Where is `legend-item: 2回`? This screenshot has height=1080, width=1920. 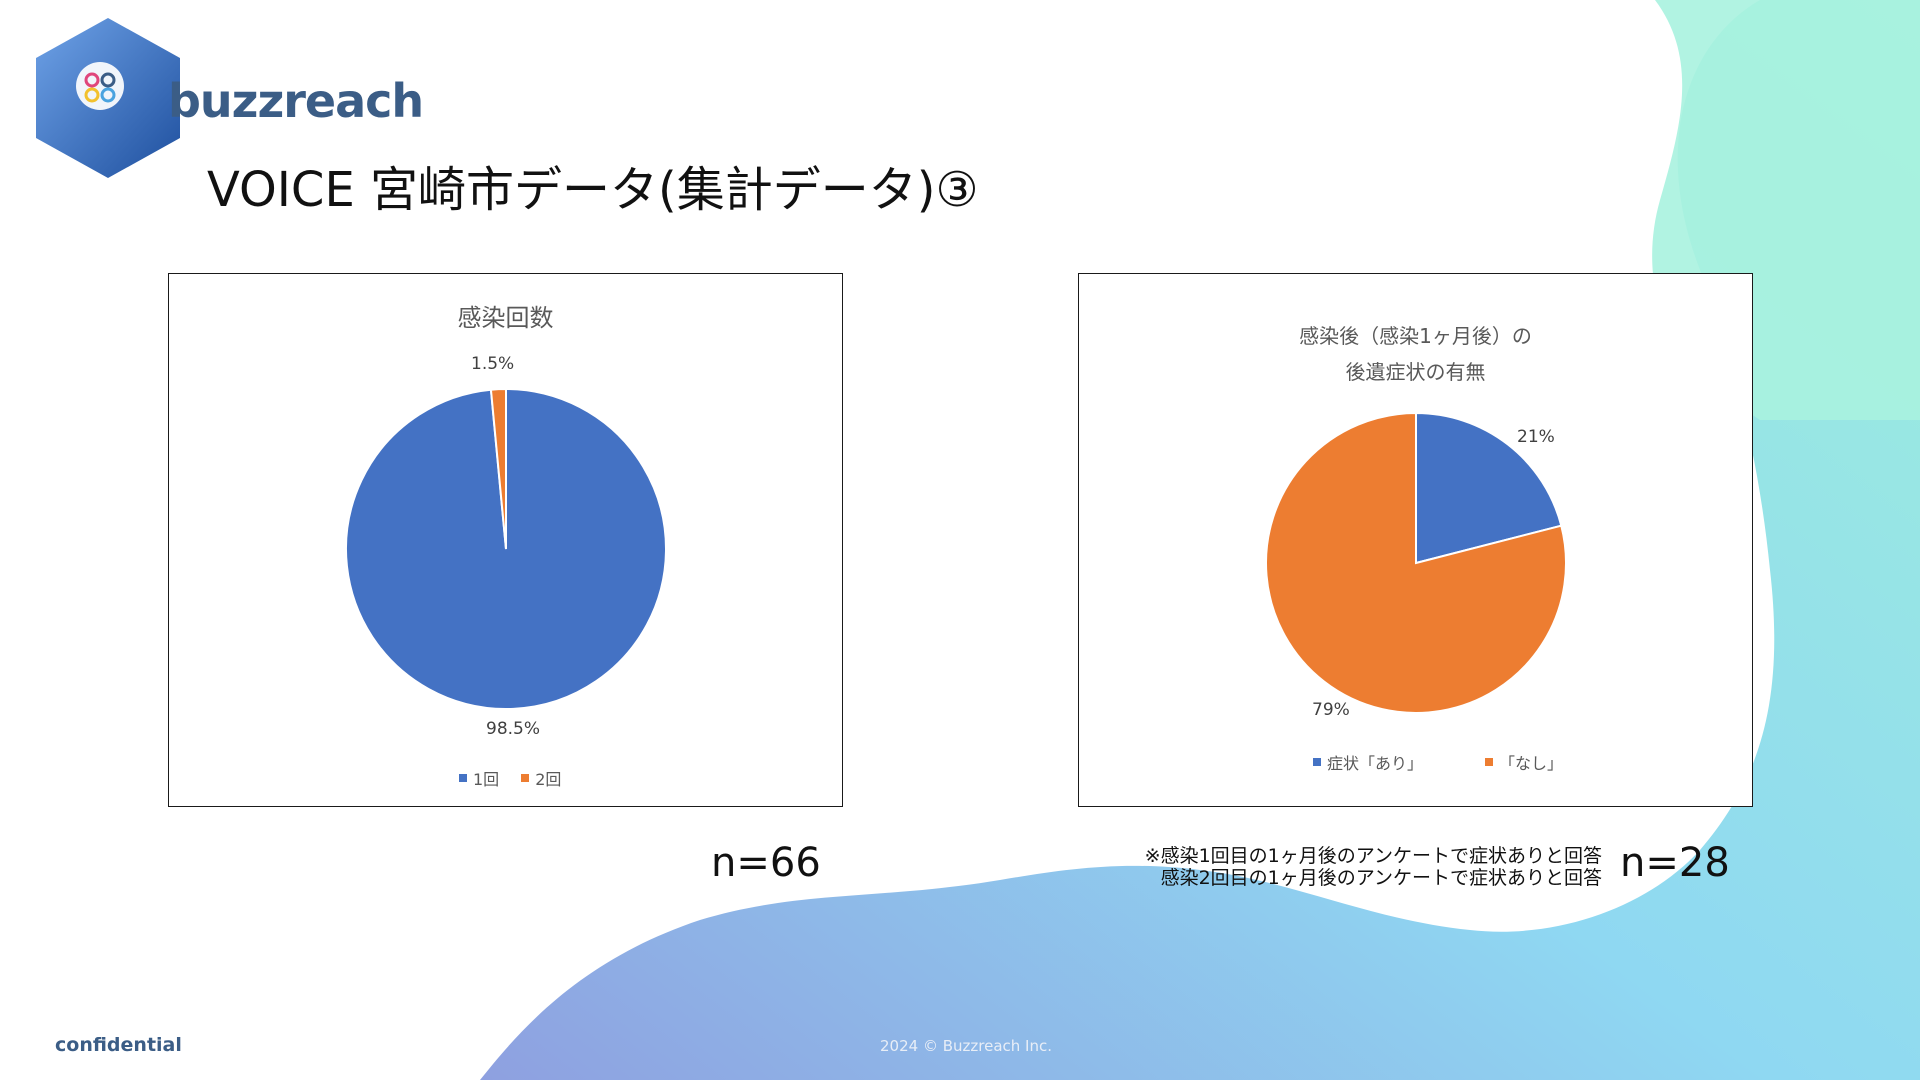 legend-item: 2回 is located at coordinates (541, 778).